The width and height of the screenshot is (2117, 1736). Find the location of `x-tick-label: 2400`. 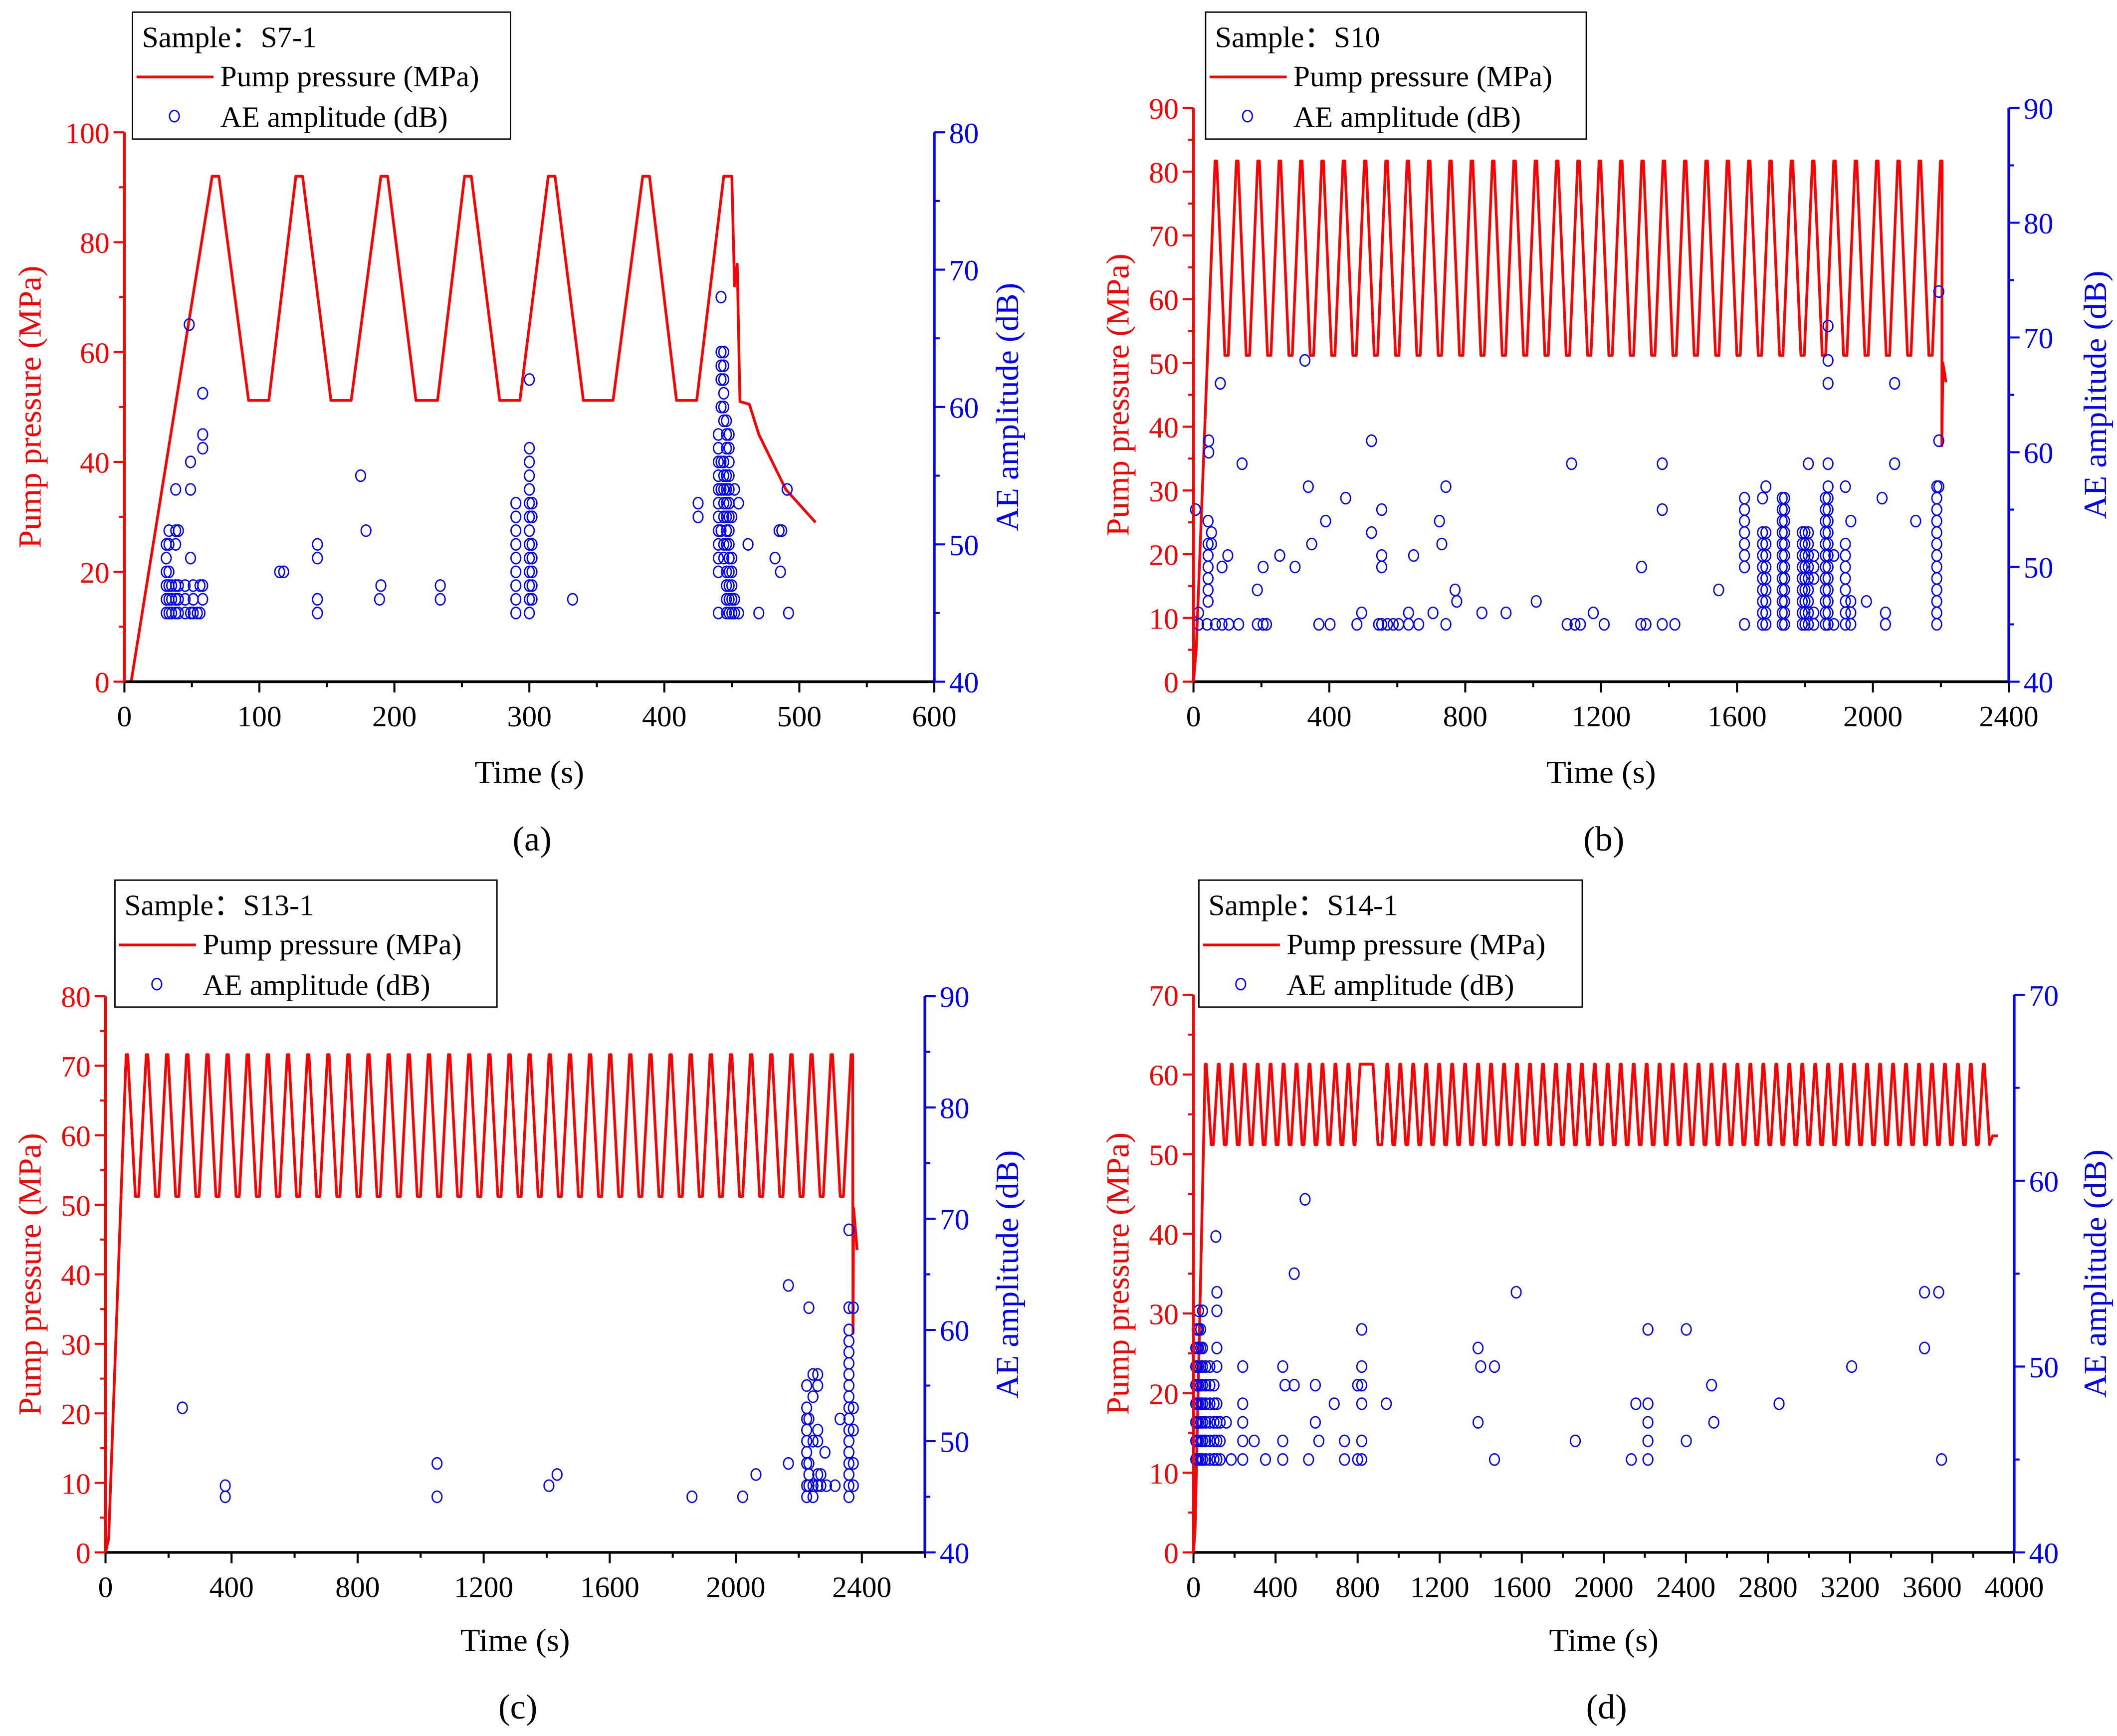

x-tick-label: 2400 is located at coordinates (1685, 1586).